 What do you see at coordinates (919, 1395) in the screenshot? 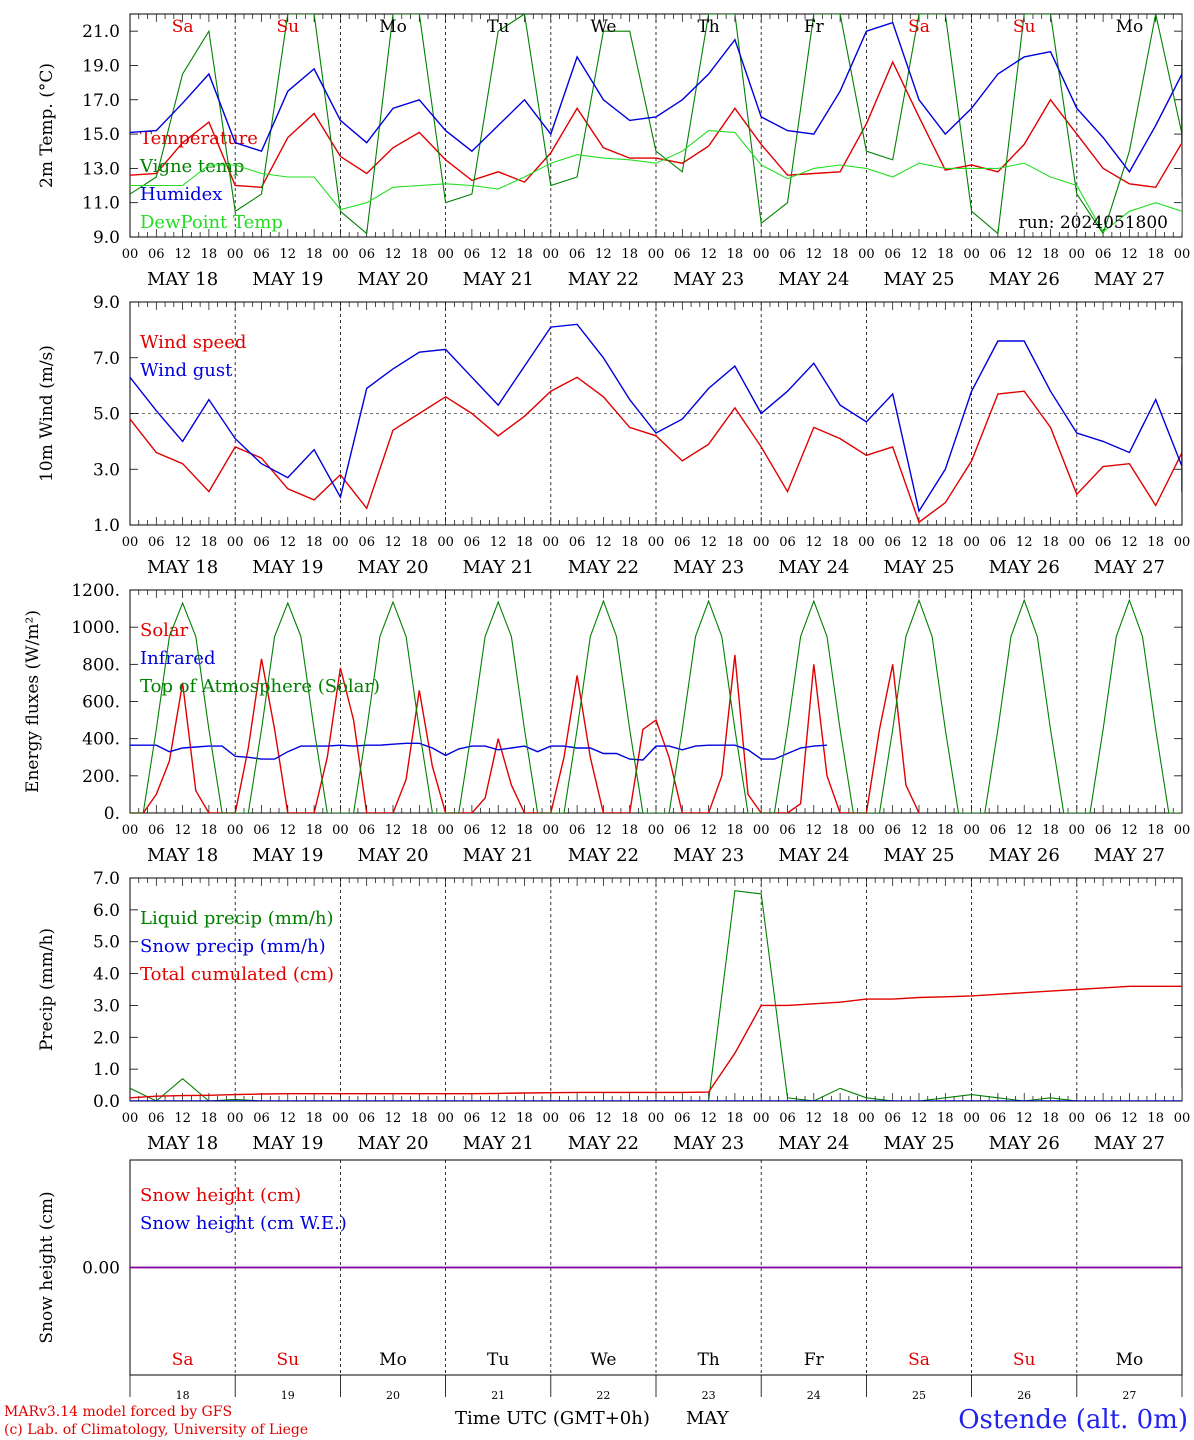
I see `day-number: 25` at bounding box center [919, 1395].